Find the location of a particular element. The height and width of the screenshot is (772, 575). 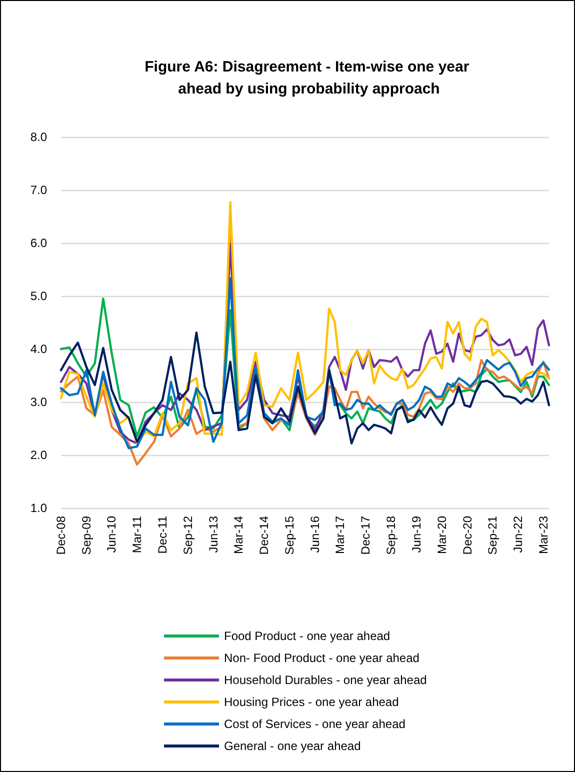

x-tick-label: Mar-17 is located at coordinates (340, 535).